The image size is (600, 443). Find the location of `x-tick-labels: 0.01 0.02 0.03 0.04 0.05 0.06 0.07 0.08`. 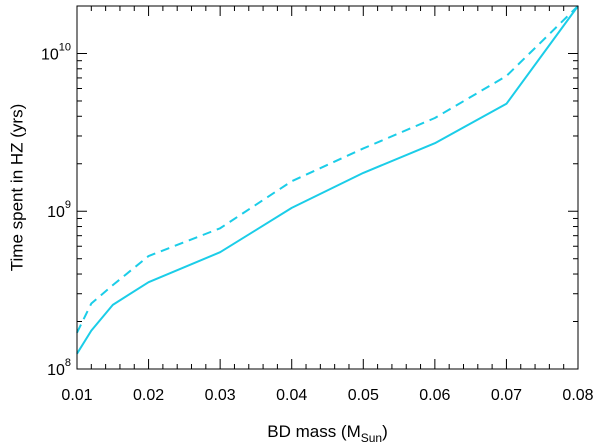

x-tick-labels: 0.01 0.02 0.03 0.04 0.05 0.06 0.07 0.08 is located at coordinates (327, 395).